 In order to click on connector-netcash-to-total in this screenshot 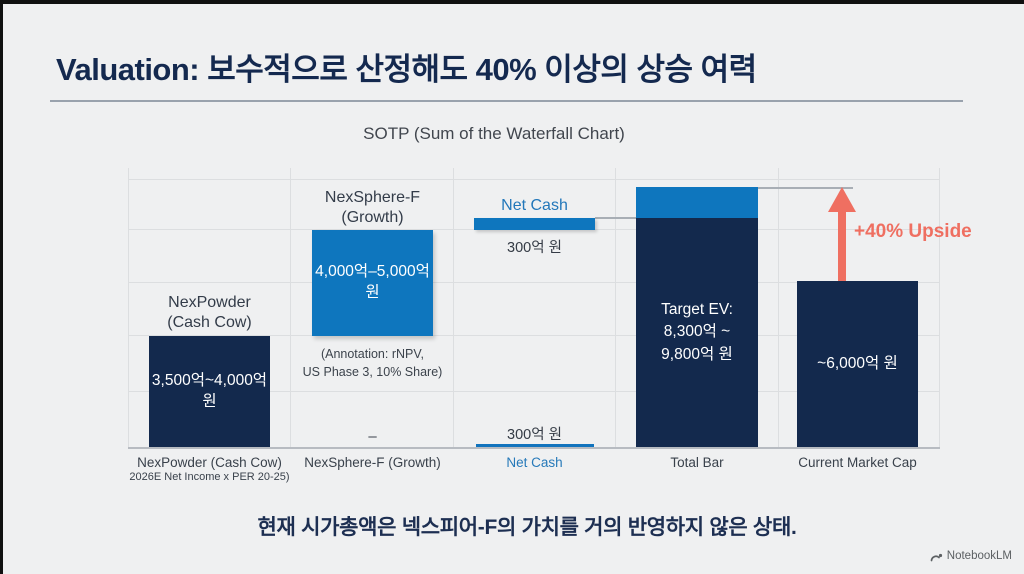, I will do `click(615, 218)`.